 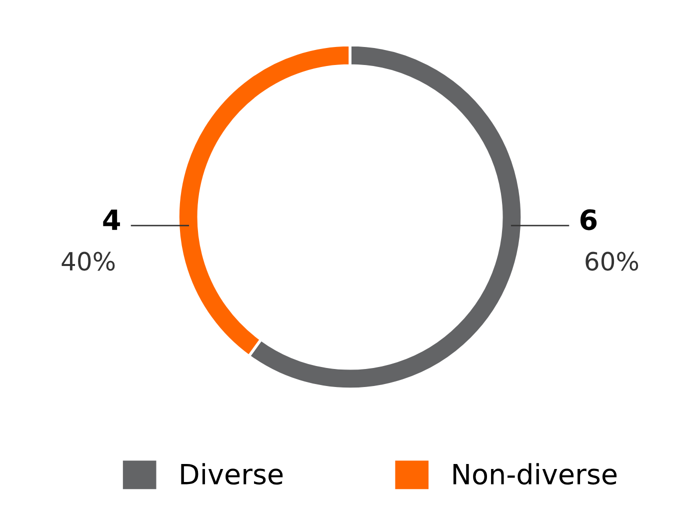 What do you see at coordinates (535, 474) in the screenshot?
I see `legend-label: Non-diverse` at bounding box center [535, 474].